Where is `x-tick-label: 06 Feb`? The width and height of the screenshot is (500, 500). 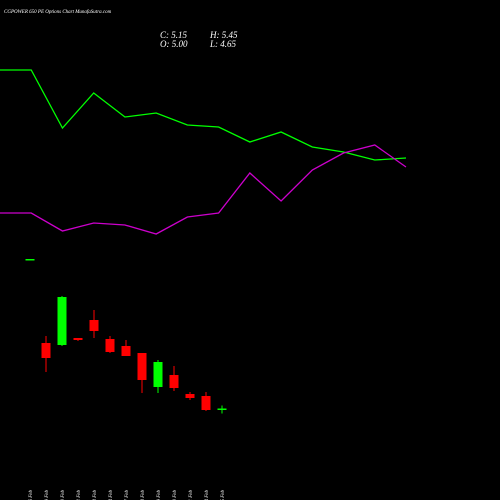
x-tick-label: 06 Feb is located at coordinates (31, 495).